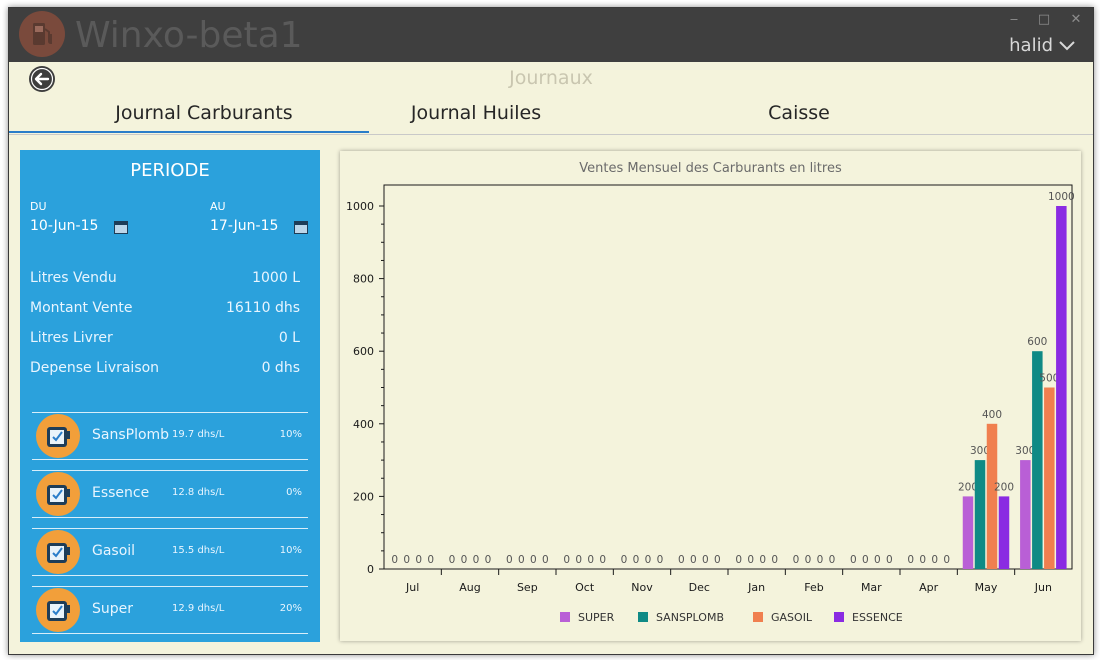 The height and width of the screenshot is (660, 1100). I want to click on au-calendar-icon, so click(301, 227).